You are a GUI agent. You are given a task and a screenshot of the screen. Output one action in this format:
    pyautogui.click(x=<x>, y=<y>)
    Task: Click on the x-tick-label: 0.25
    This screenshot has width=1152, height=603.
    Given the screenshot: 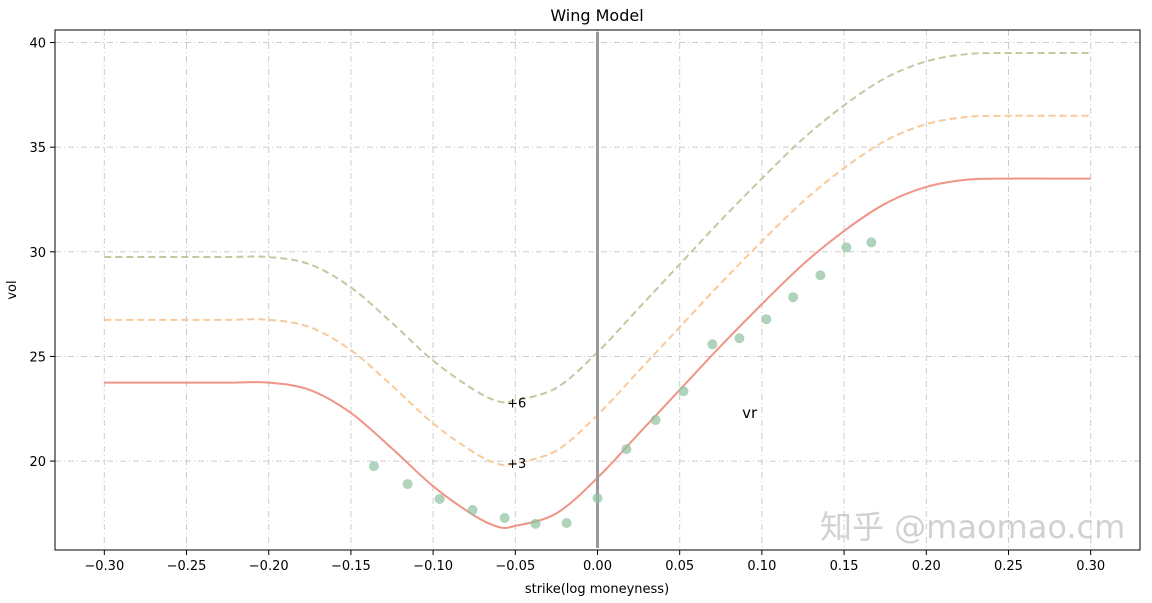 What is the action you would take?
    pyautogui.click(x=1008, y=566)
    